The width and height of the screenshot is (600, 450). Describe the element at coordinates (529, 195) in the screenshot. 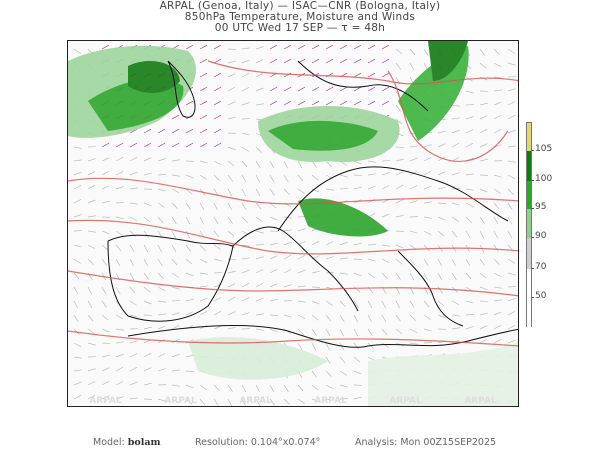

I see `colorbar-segment` at that location.